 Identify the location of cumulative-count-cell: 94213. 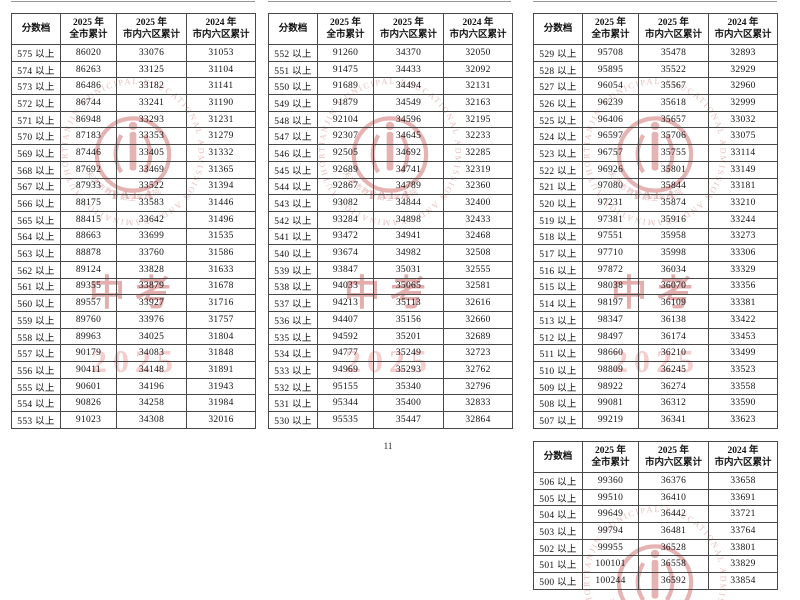
(345, 303).